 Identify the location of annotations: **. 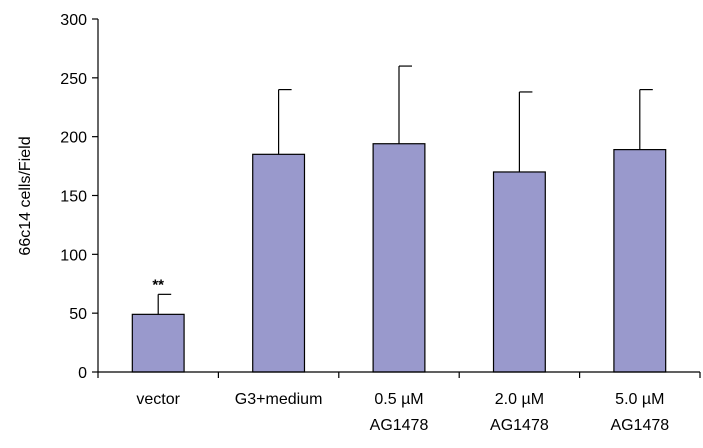
(158, 284).